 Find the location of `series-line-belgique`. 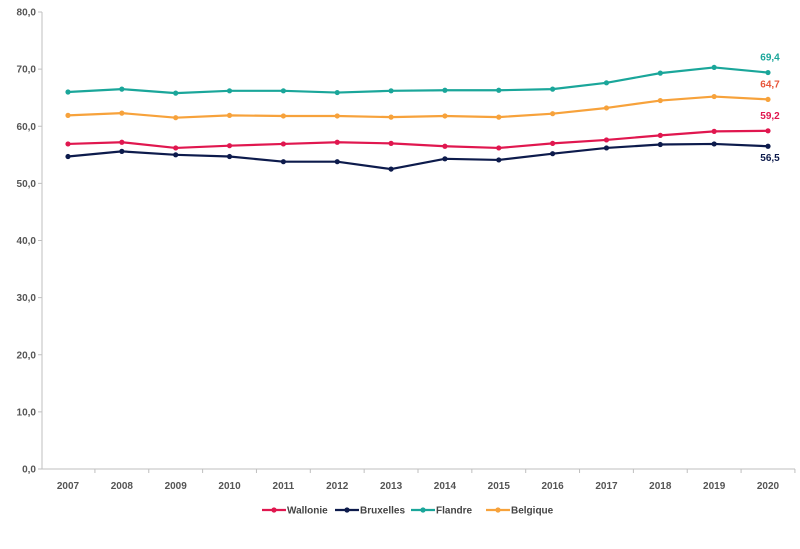

series-line-belgique is located at coordinates (418, 107).